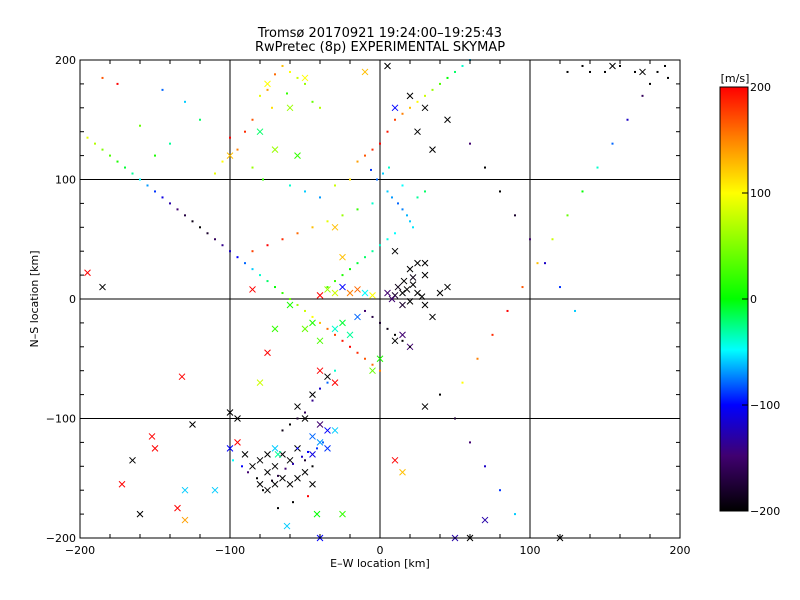  What do you see at coordinates (380, 47) in the screenshot?
I see `chart-subtitle: RwPretec (8p) EXPERIMENTAL SKYMAP` at bounding box center [380, 47].